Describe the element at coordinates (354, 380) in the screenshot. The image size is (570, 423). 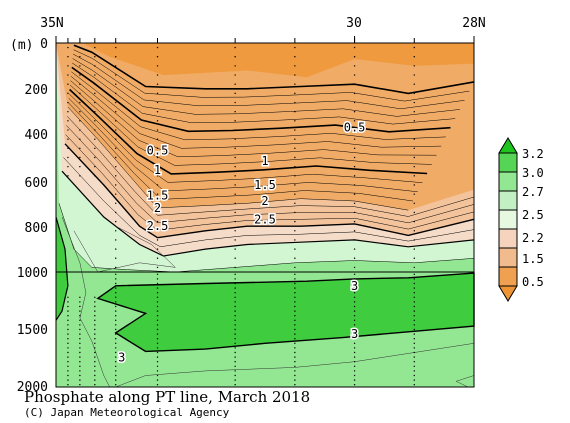
I see `station-dot-7-1940` at that location.